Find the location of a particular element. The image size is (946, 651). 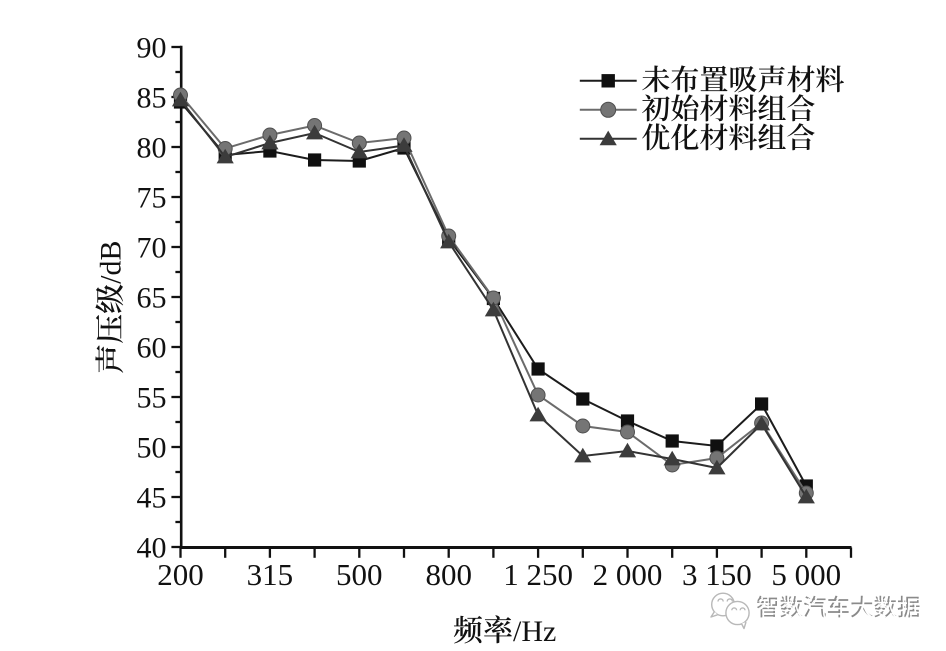

svg-text: 315 is located at coordinates (270, 574).